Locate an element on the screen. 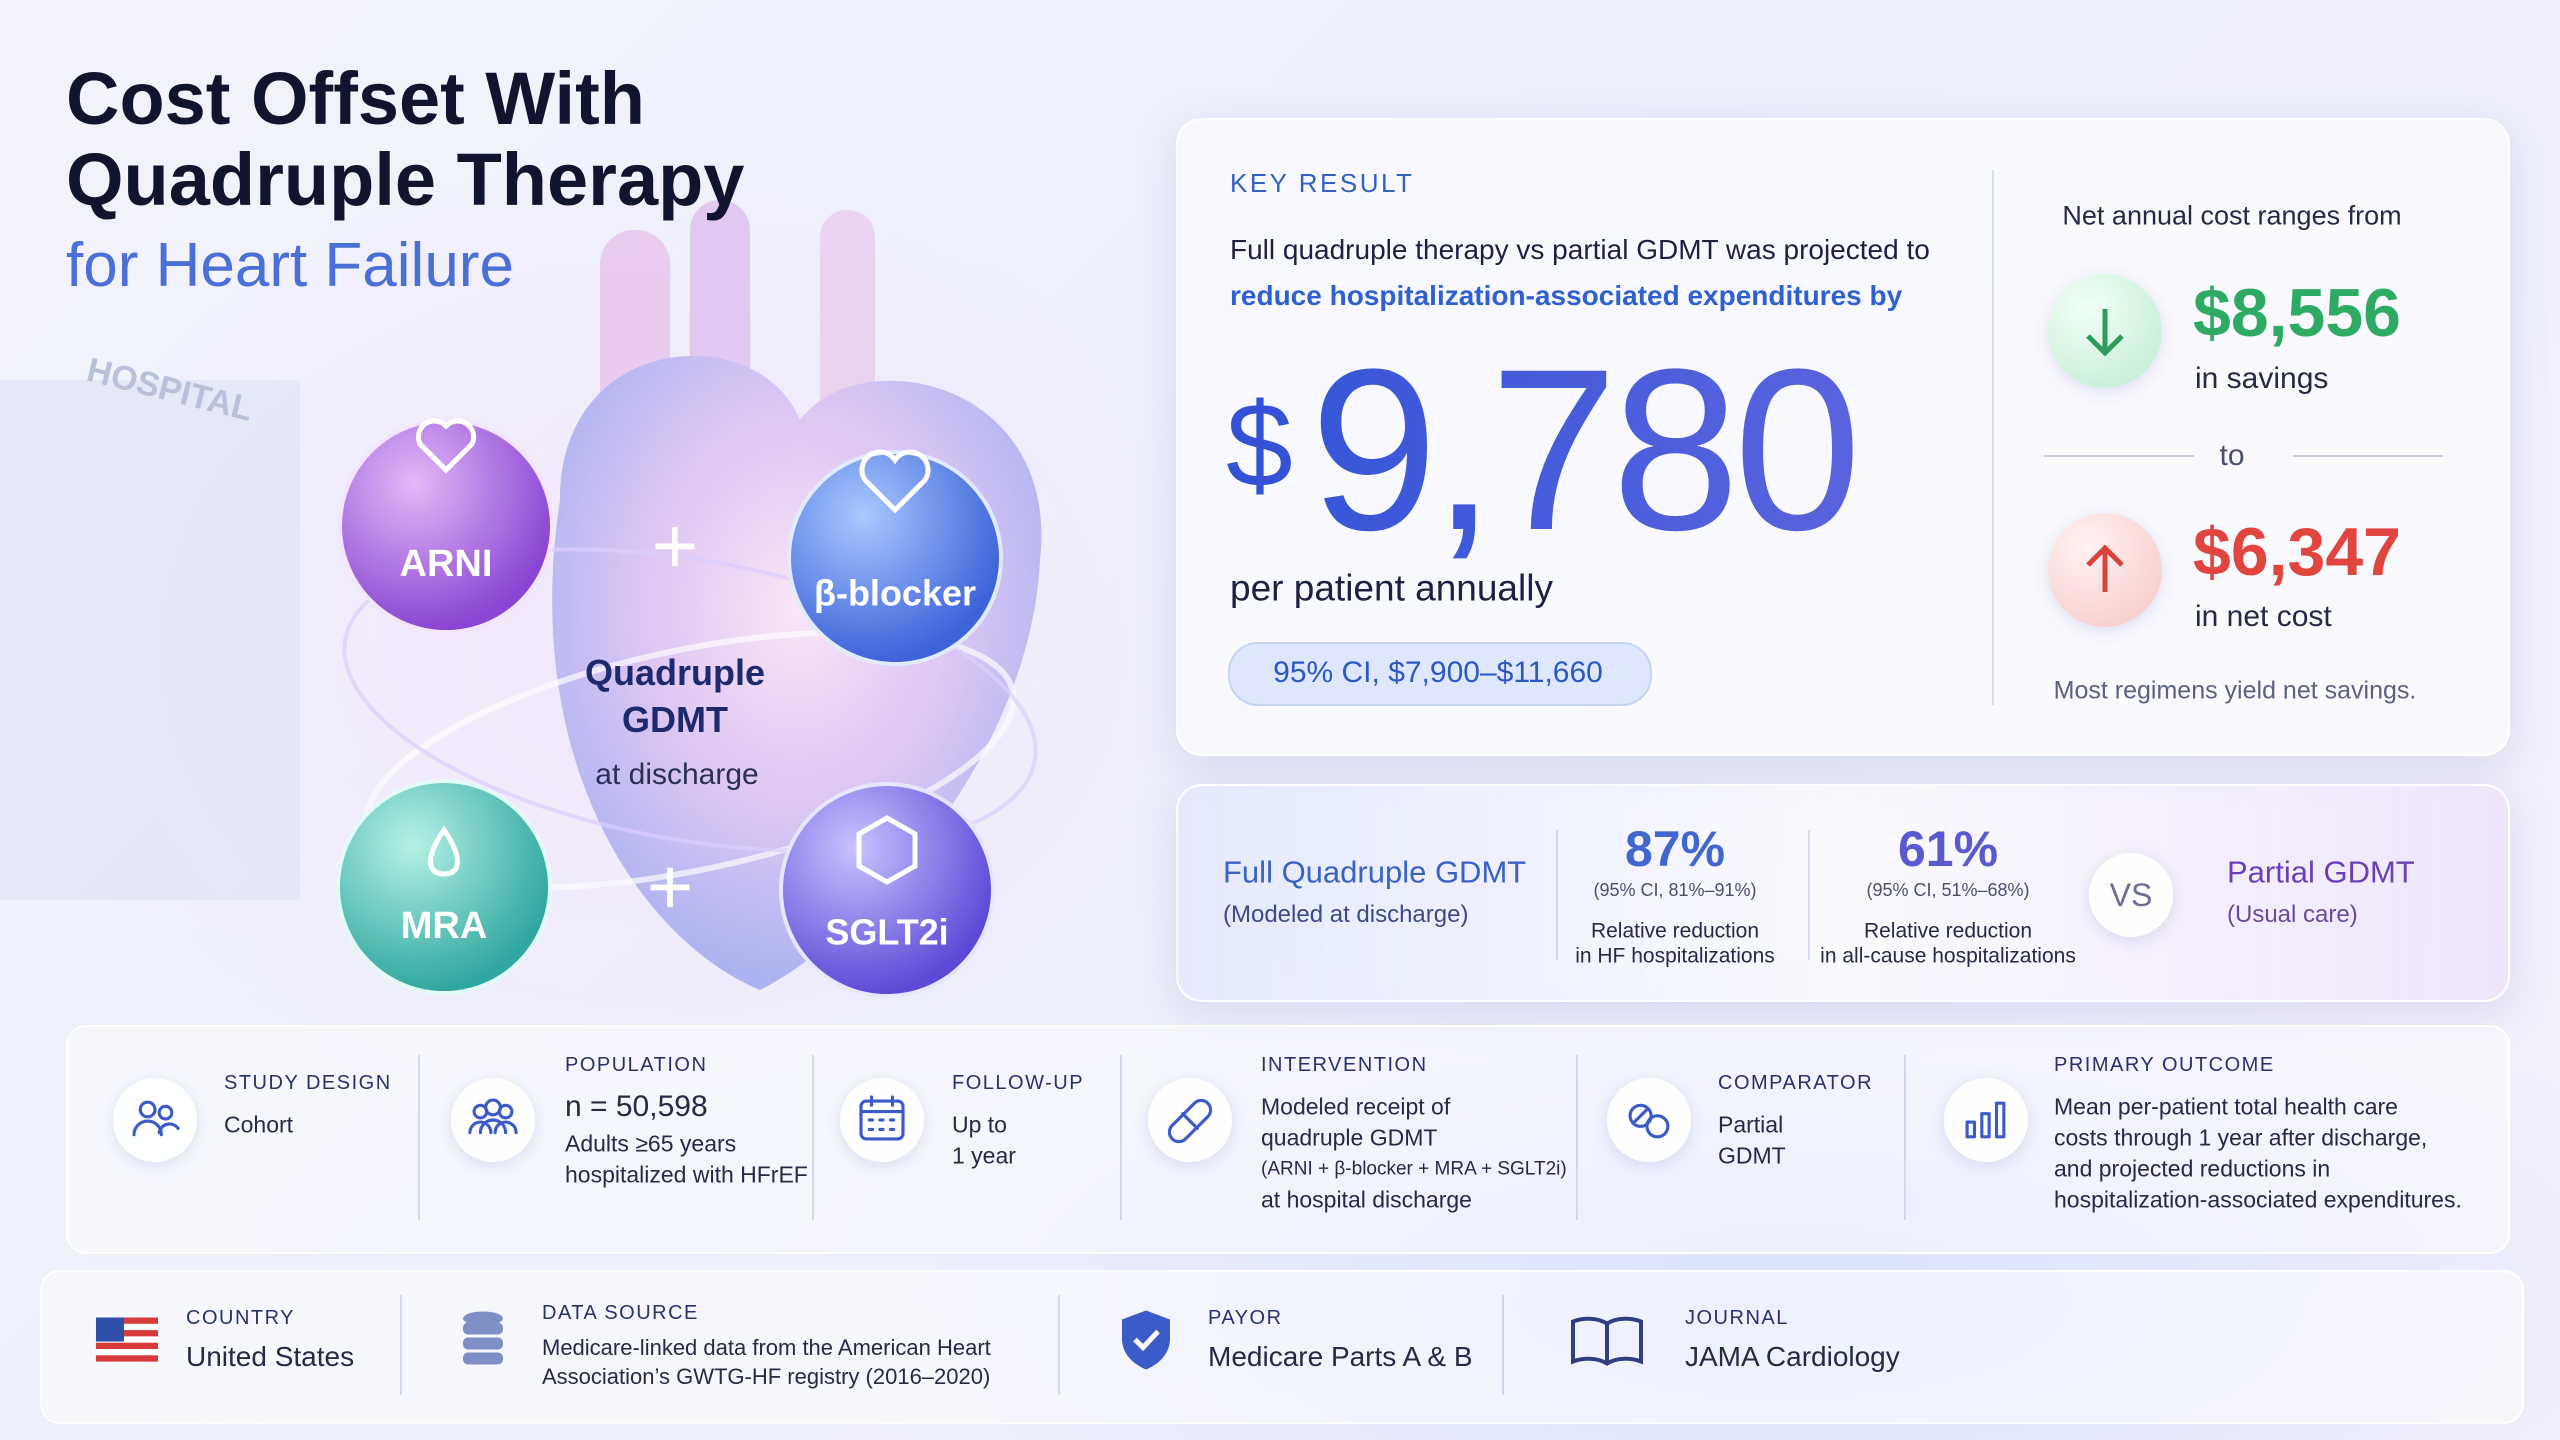 This screenshot has width=2560, height=1440. vs-circle is located at coordinates (2131, 895).